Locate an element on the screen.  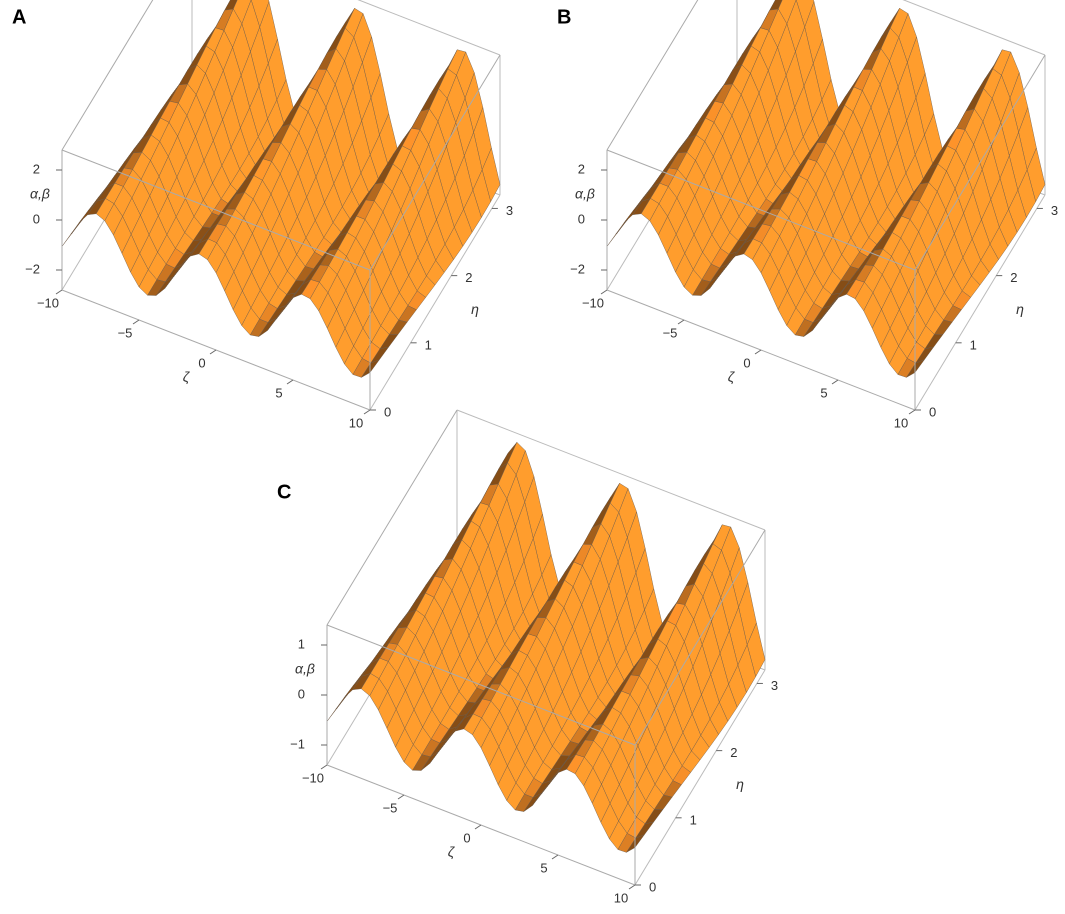
panel-label: B is located at coordinates (564, 17).